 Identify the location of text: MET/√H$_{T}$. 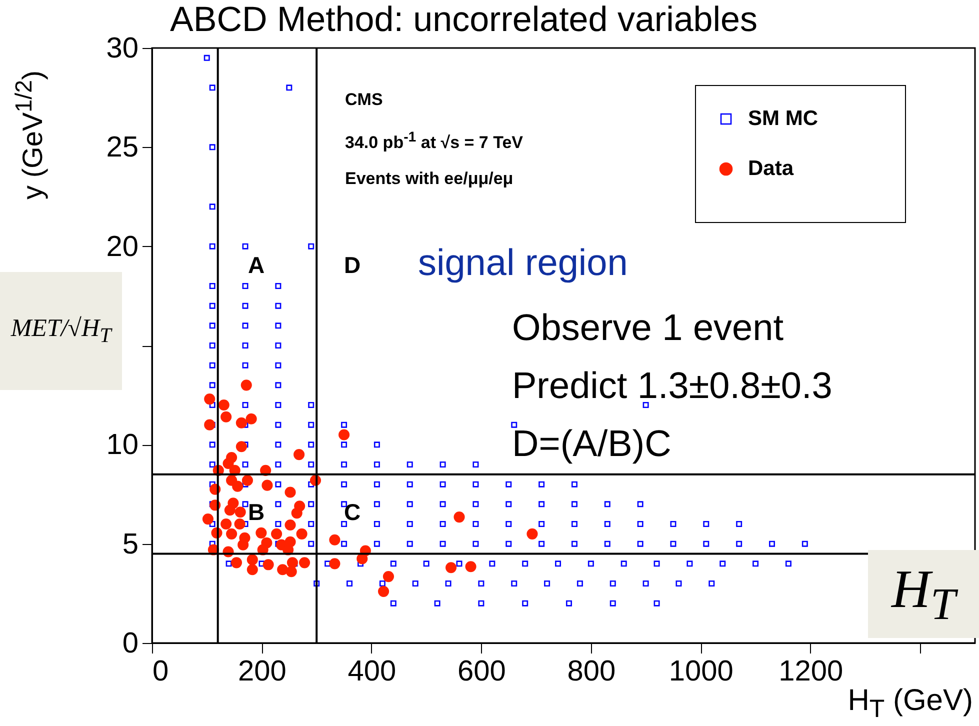
(61, 331).